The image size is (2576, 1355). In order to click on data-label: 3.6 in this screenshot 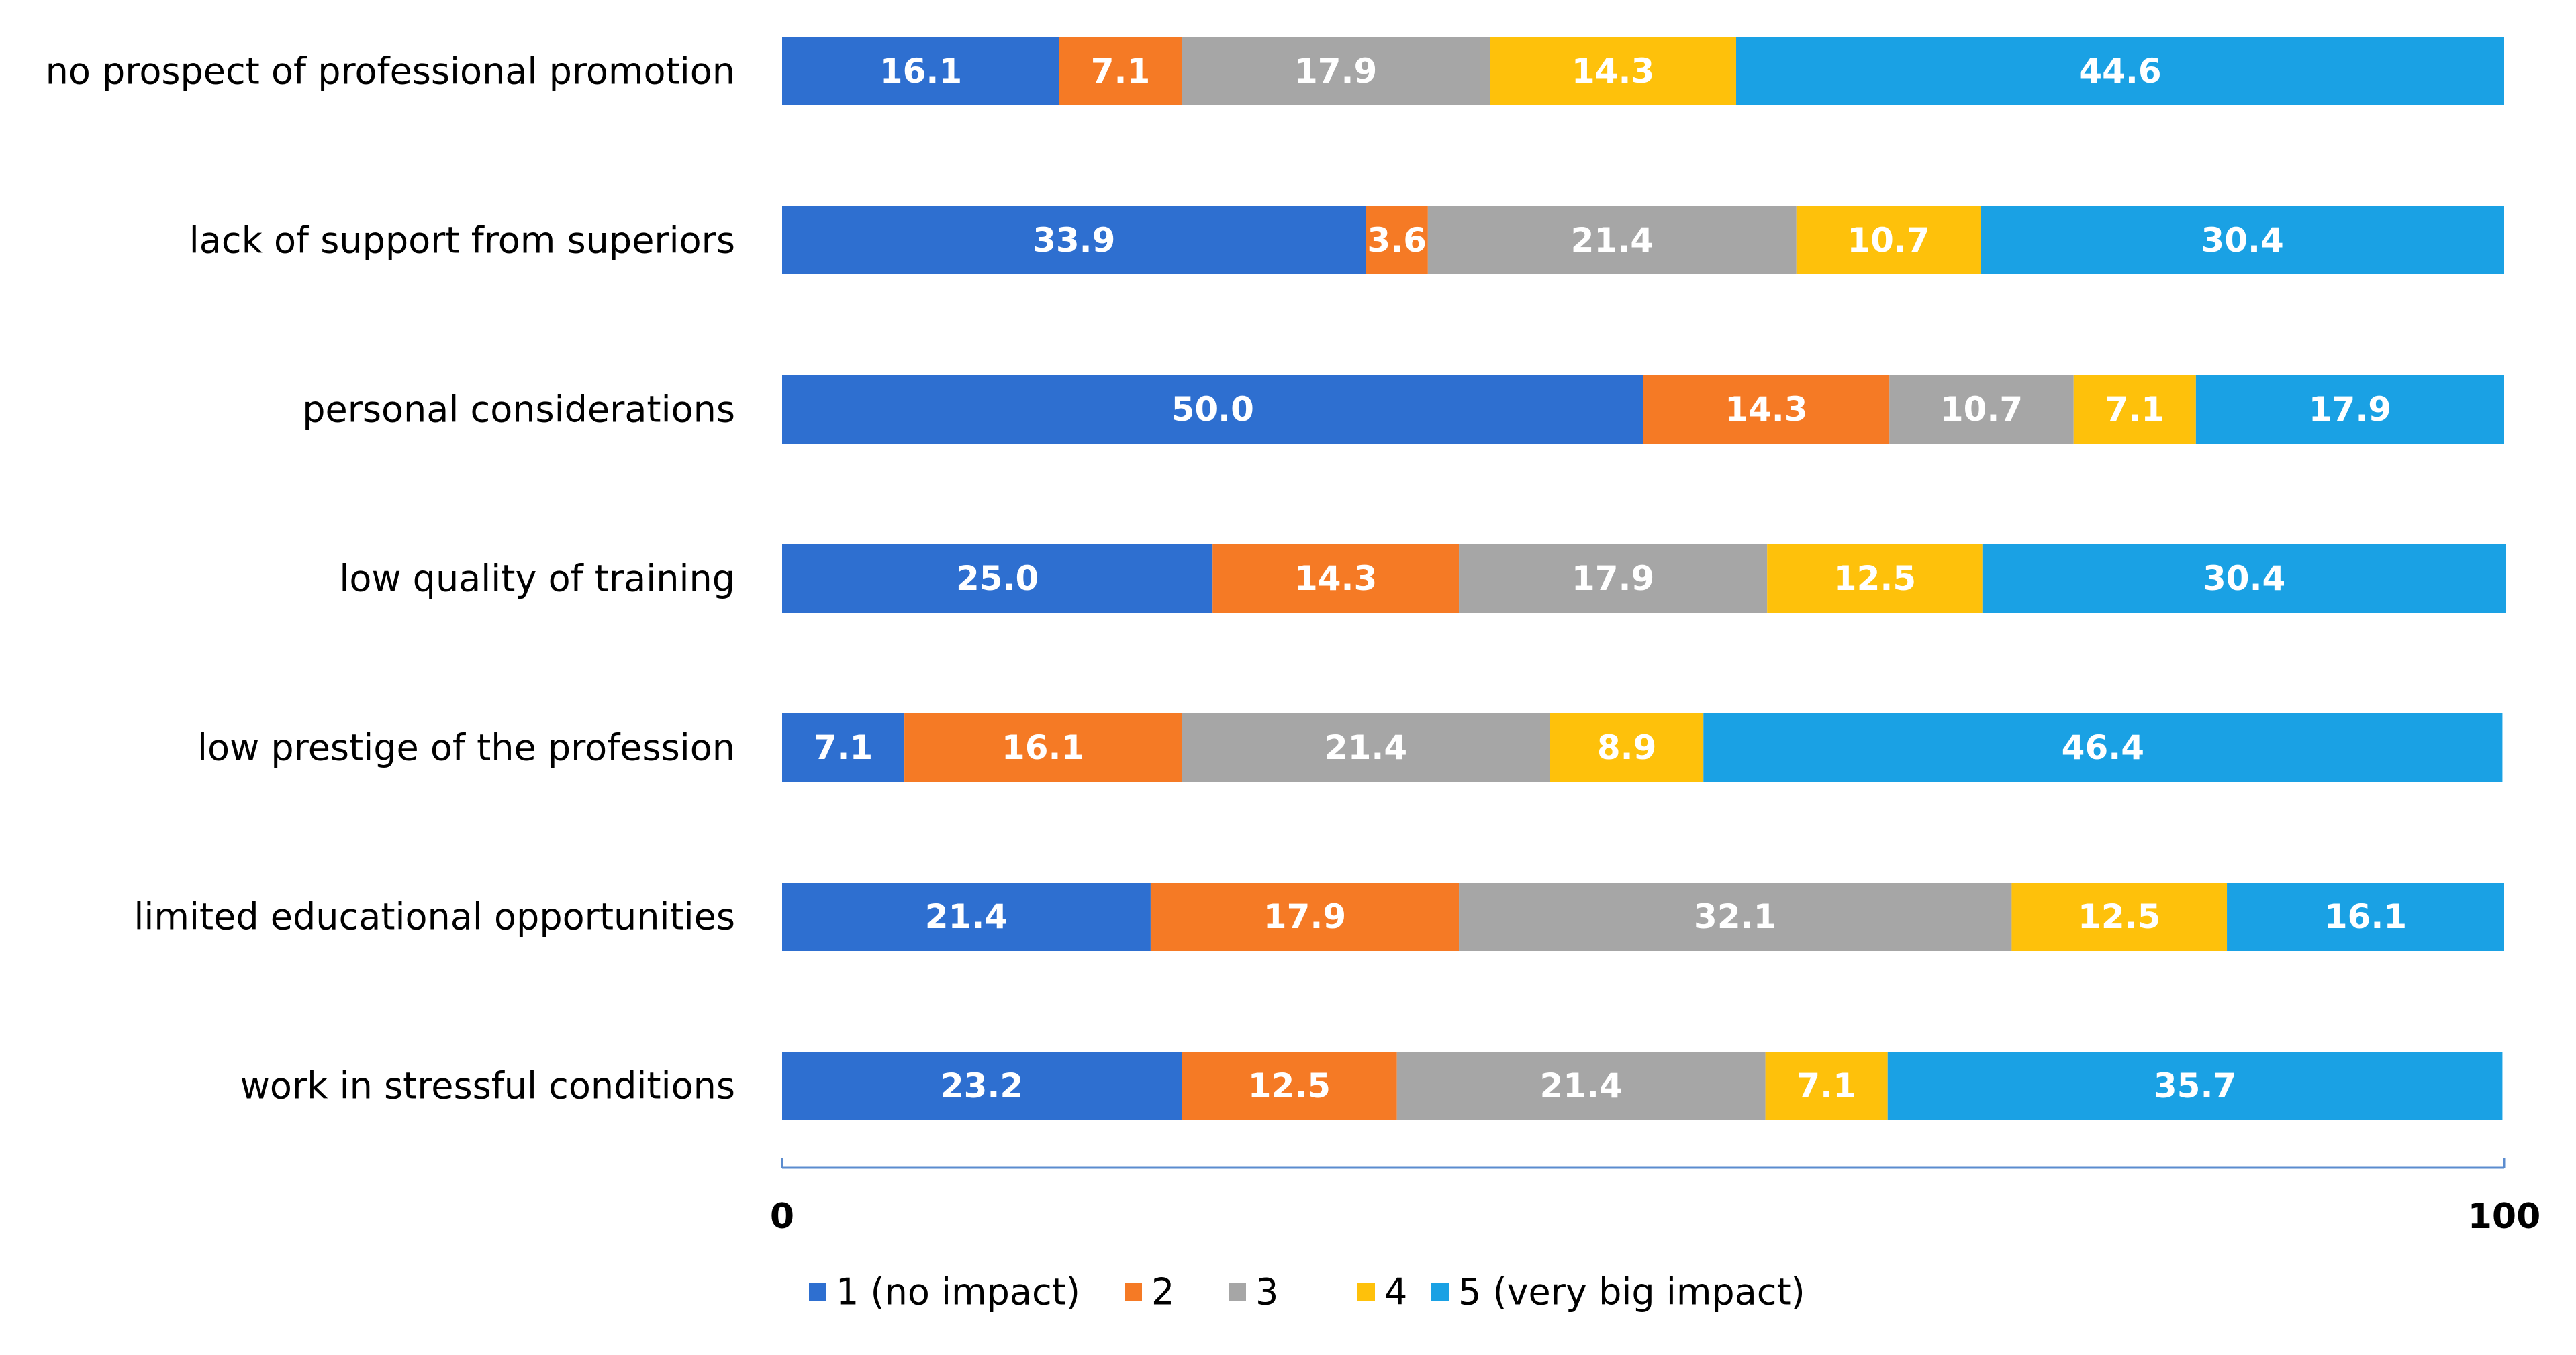, I will do `click(1397, 240)`.